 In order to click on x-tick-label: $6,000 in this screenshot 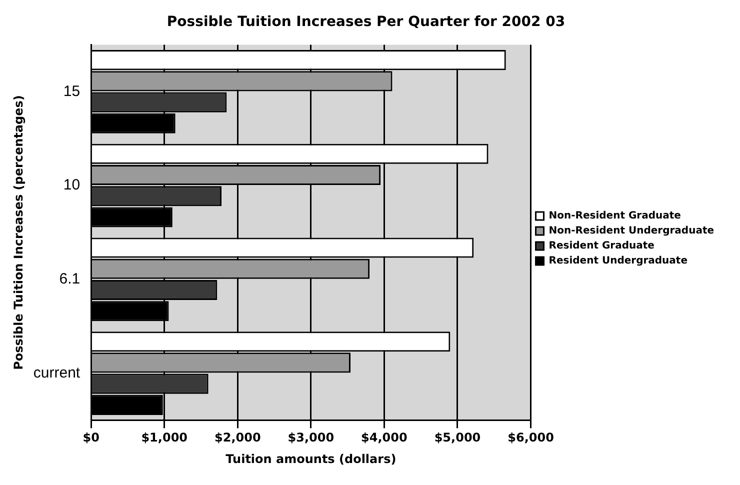, I will do `click(531, 437)`.